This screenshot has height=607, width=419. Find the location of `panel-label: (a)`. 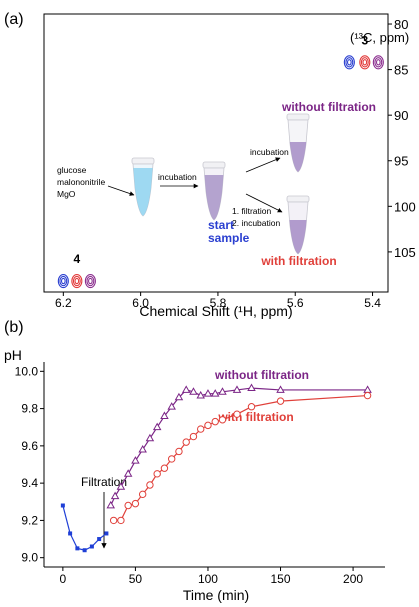

panel-label: (a) is located at coordinates (14, 19).